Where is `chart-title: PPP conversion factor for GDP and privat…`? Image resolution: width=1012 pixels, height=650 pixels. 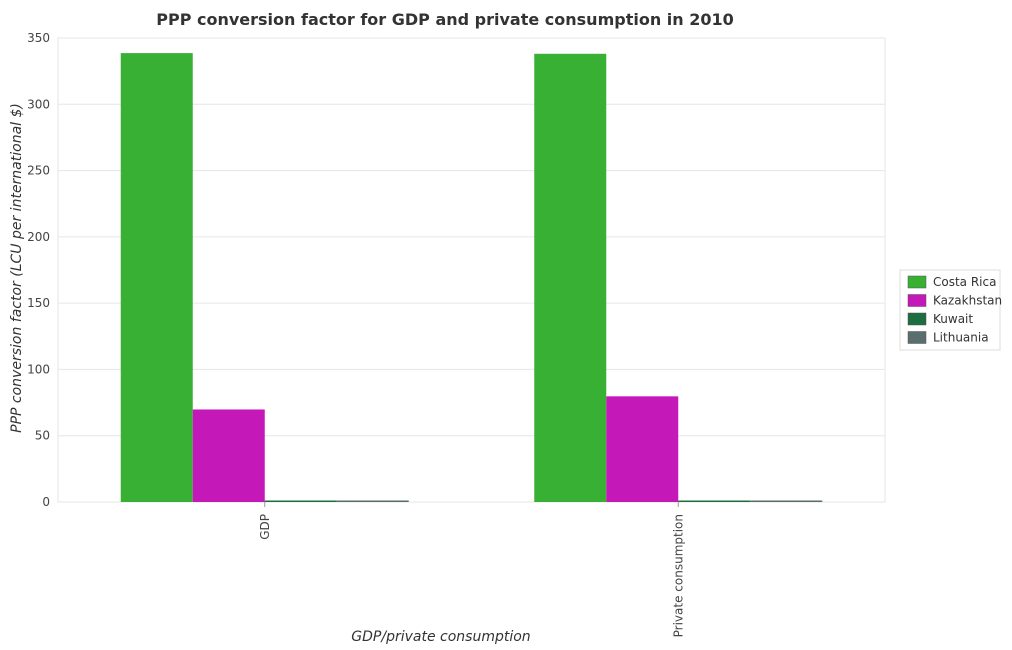 chart-title: PPP conversion factor for GDP and privat… is located at coordinates (445, 19).